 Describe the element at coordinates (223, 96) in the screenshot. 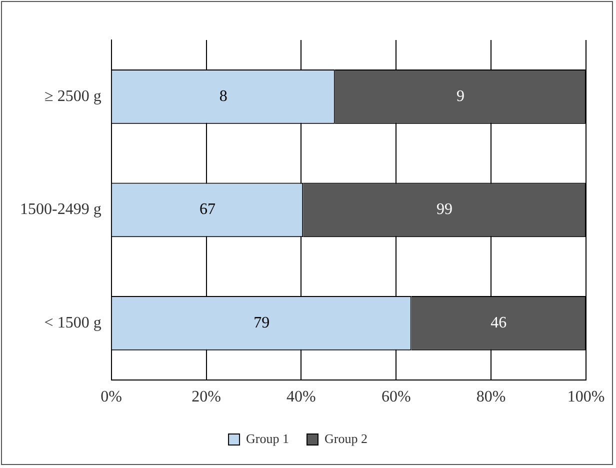

I see `annotation: 8` at that location.